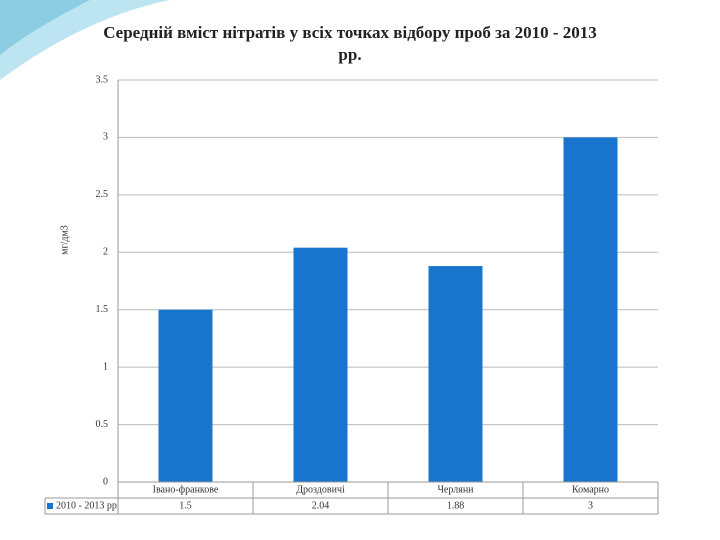 Image resolution: width=720 pixels, height=540 pixels. What do you see at coordinates (456, 505) in the screenshot?
I see `table-value: 1.88` at bounding box center [456, 505].